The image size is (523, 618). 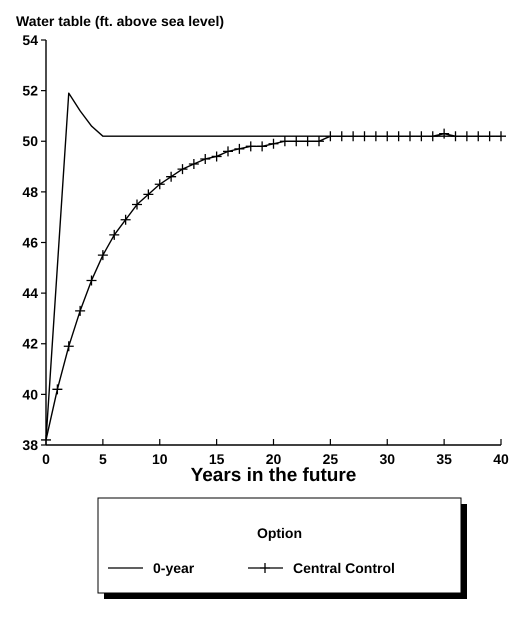 I want to click on y-axis-title: Water table (ft. above sea level), so click(x=120, y=21).